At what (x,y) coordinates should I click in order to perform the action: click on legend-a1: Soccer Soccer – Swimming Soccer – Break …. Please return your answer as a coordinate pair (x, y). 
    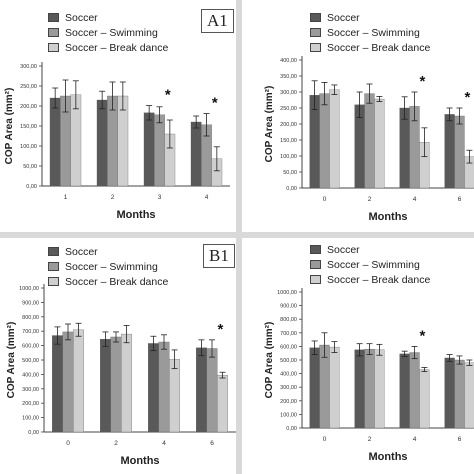
    Looking at the image, I should click on (108, 32).